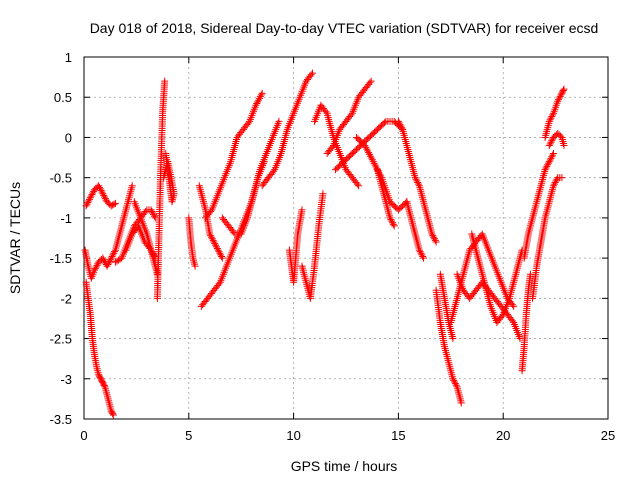  I want to click on y-tick-label: -1.5, so click(61, 258).